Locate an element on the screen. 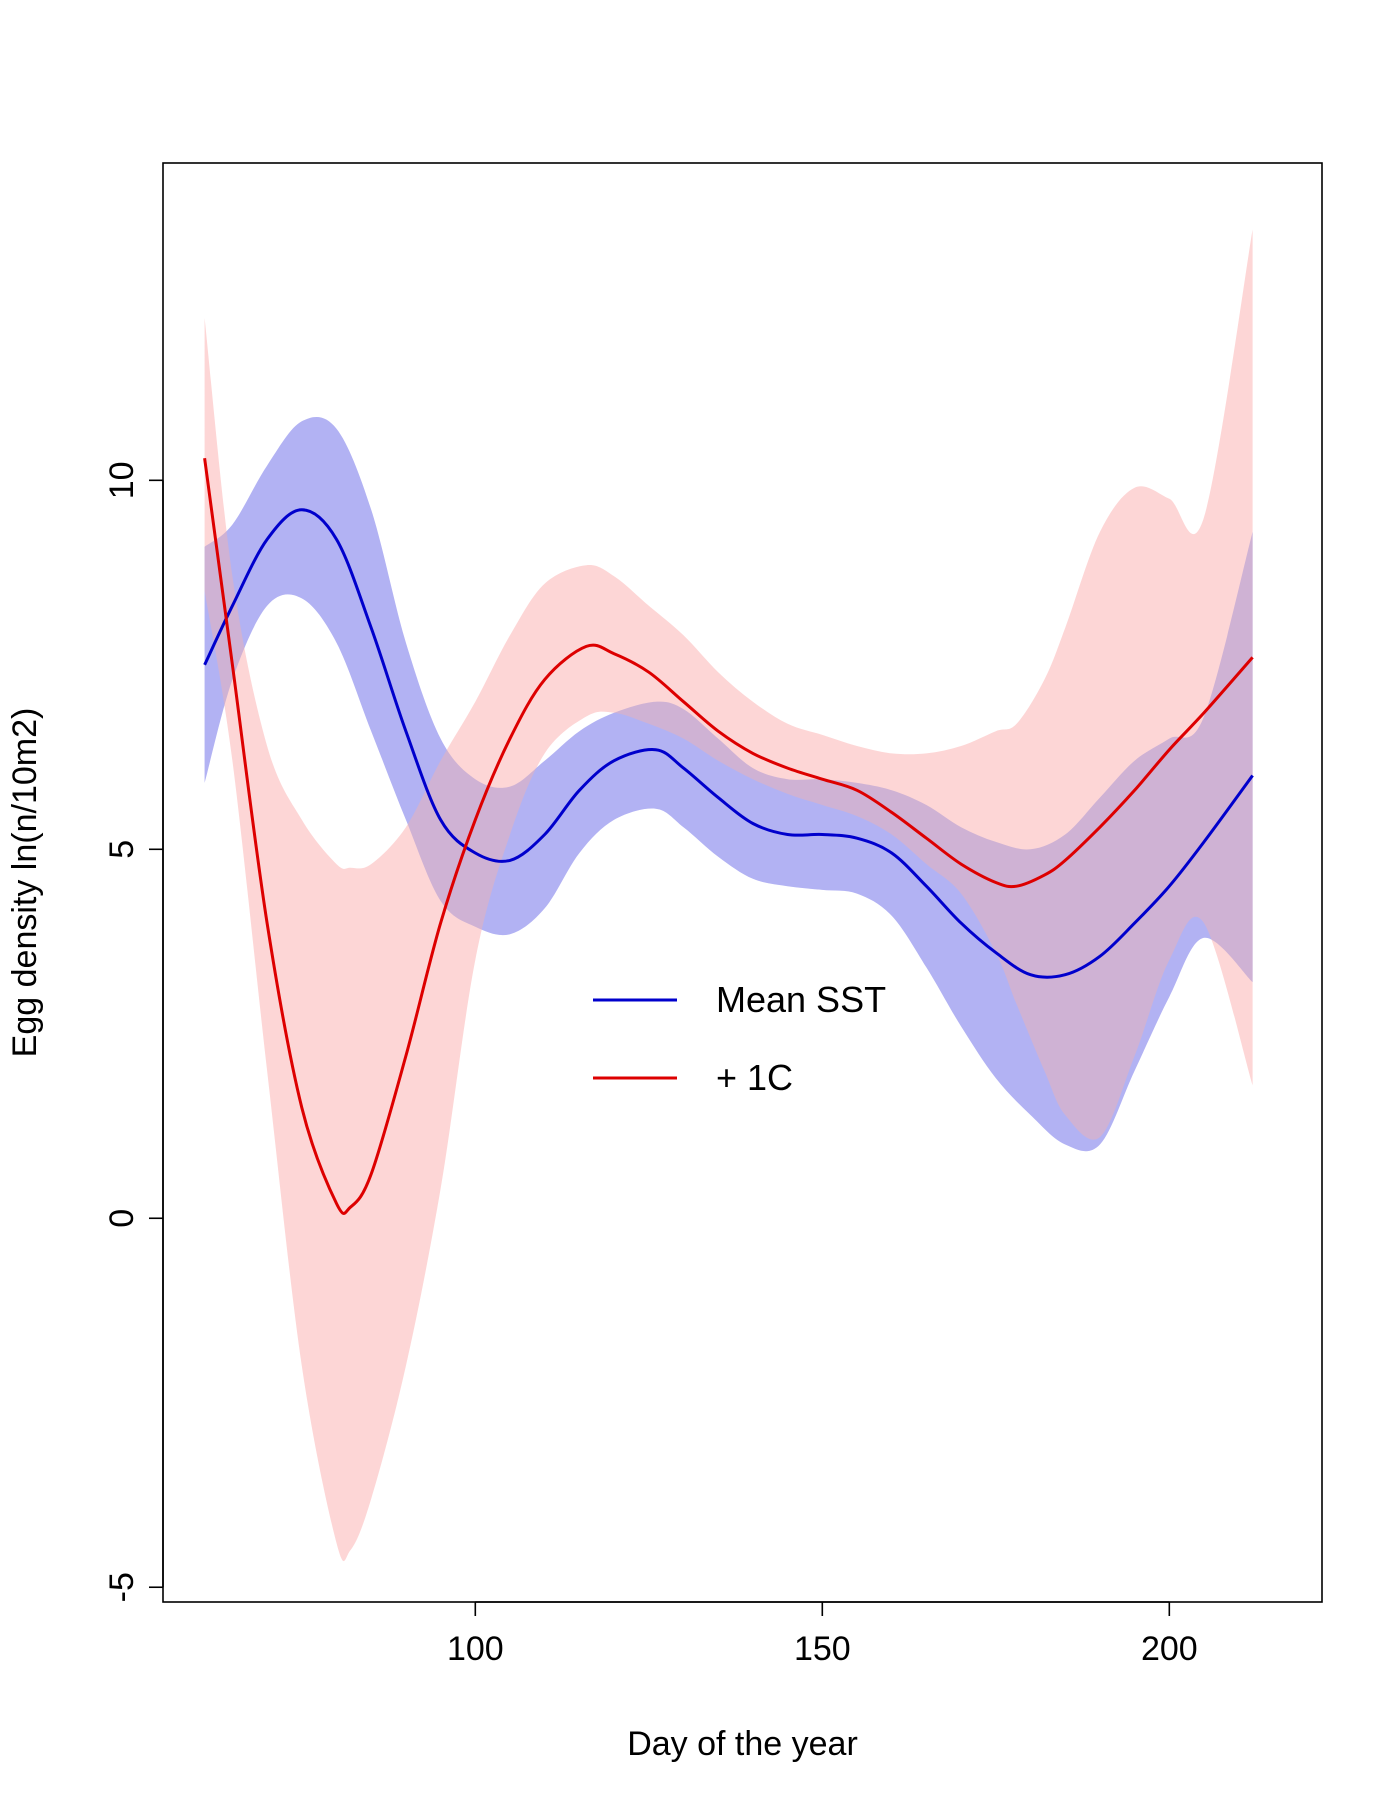 The height and width of the screenshot is (1800, 1400). legend-label: Mean SST is located at coordinates (801, 999).